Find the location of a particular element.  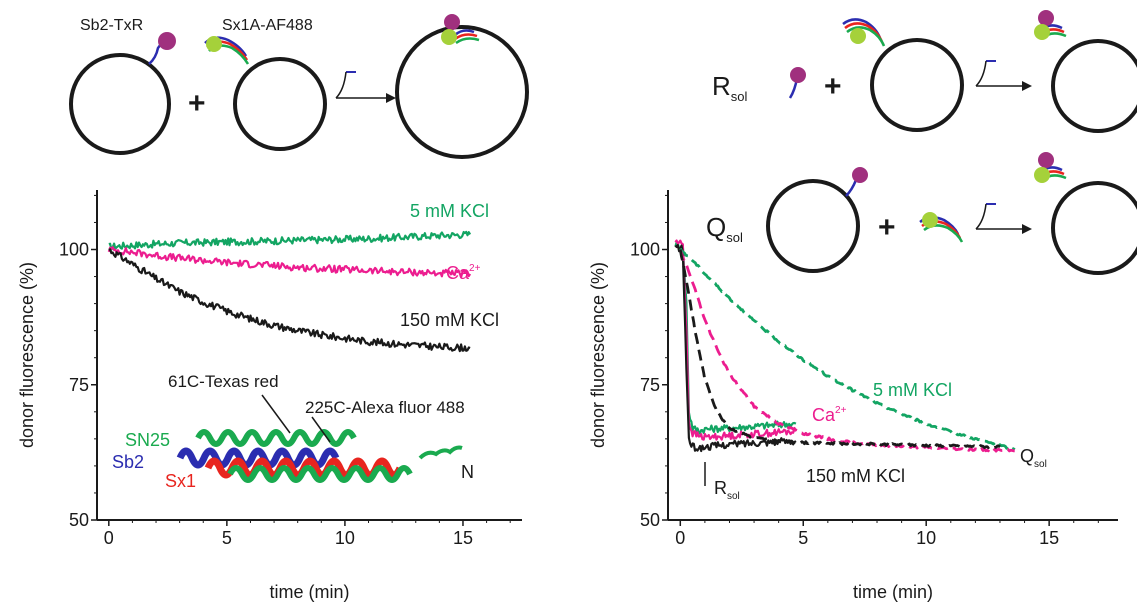

helix-sn25-b is located at coordinates (320, 474).